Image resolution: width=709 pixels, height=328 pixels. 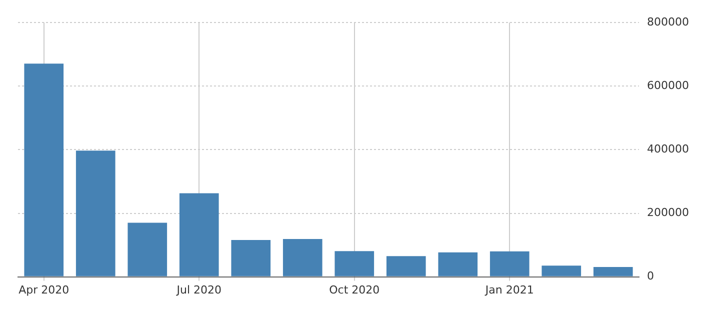 What do you see at coordinates (199, 289) in the screenshot?
I see `x-tick-label: Jul 2020` at bounding box center [199, 289].